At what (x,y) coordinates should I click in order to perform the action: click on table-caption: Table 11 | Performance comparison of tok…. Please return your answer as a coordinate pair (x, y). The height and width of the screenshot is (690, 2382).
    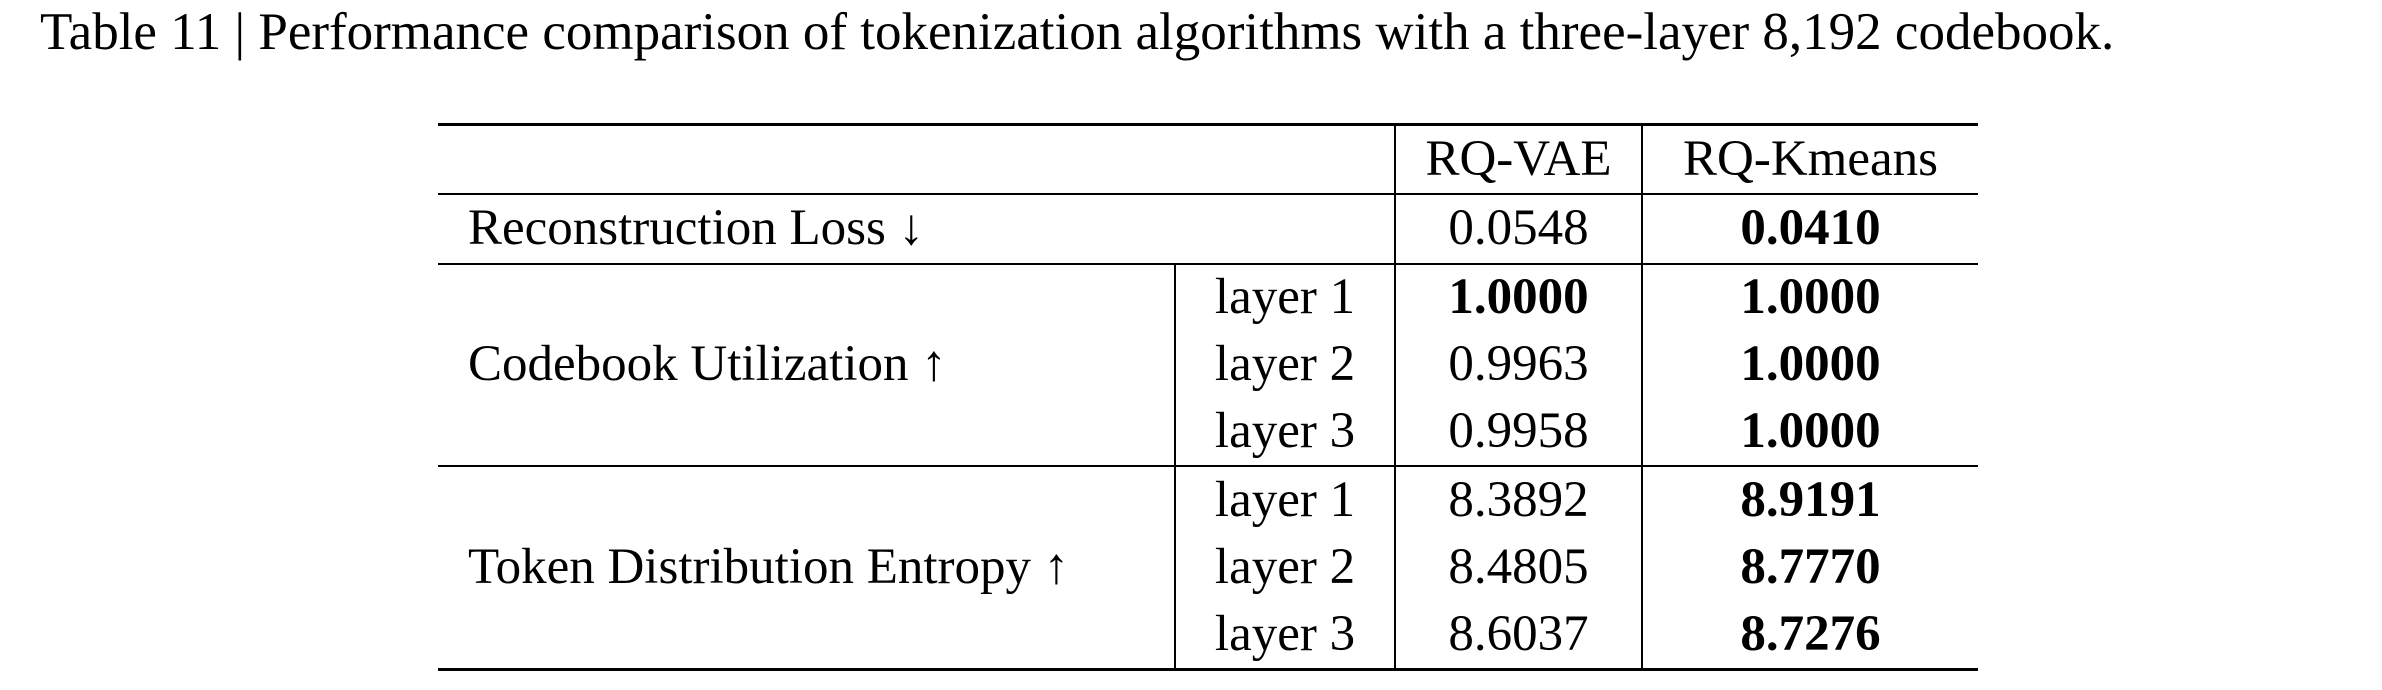
    Looking at the image, I should click on (1077, 32).